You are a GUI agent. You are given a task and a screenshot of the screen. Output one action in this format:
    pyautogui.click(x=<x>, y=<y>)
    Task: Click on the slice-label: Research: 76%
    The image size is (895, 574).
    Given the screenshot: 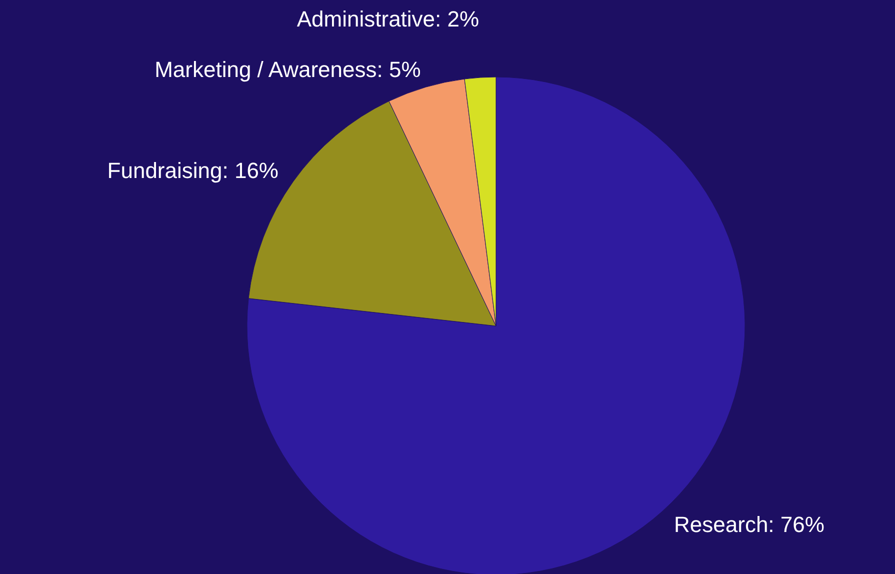 What is the action you would take?
    pyautogui.click(x=749, y=524)
    